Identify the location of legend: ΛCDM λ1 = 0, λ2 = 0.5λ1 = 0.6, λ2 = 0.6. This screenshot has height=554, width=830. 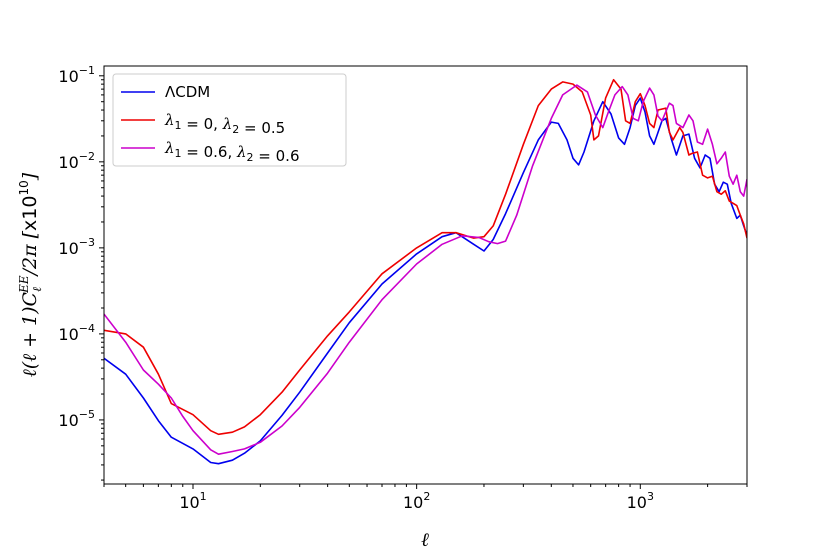
(229, 120).